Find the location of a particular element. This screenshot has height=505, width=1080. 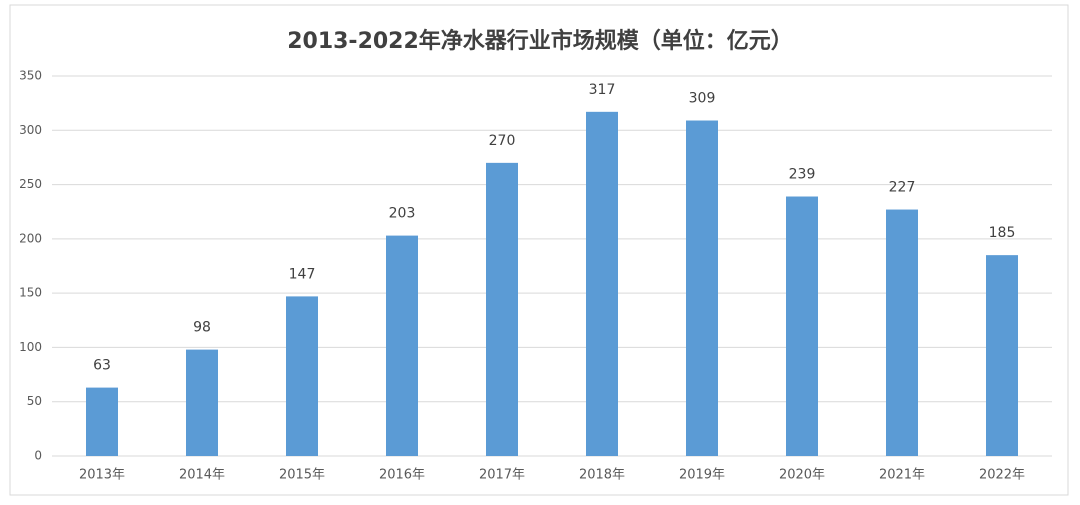

y-tick-label: 150 is located at coordinates (30, 293).